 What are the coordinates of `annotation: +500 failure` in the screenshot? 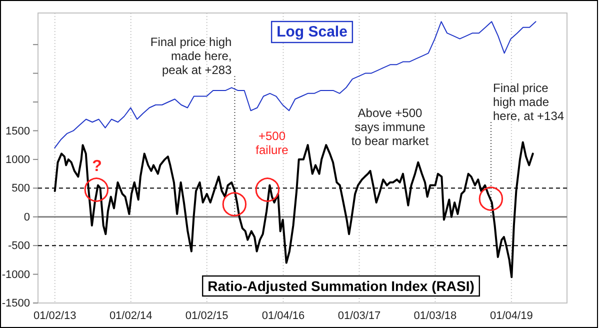 It's located at (272, 143).